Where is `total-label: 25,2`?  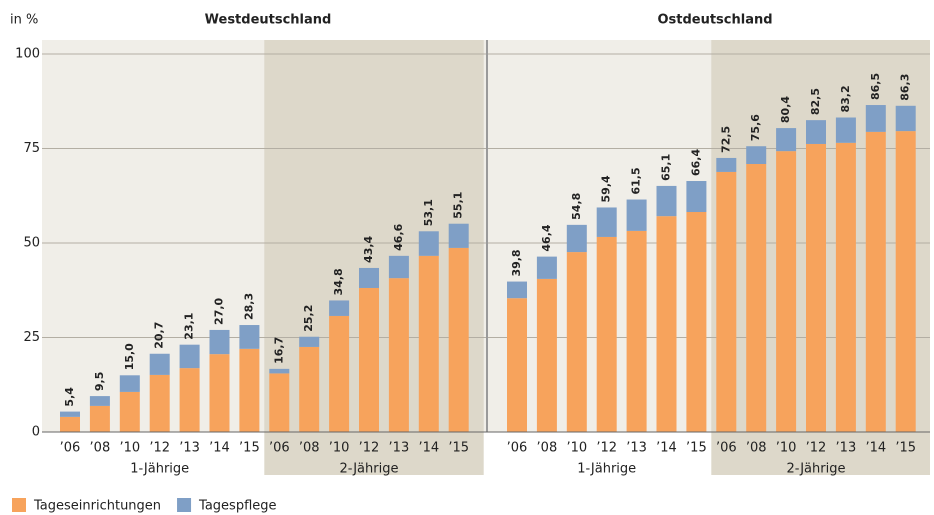
total-label: 25,2 is located at coordinates (308, 318).